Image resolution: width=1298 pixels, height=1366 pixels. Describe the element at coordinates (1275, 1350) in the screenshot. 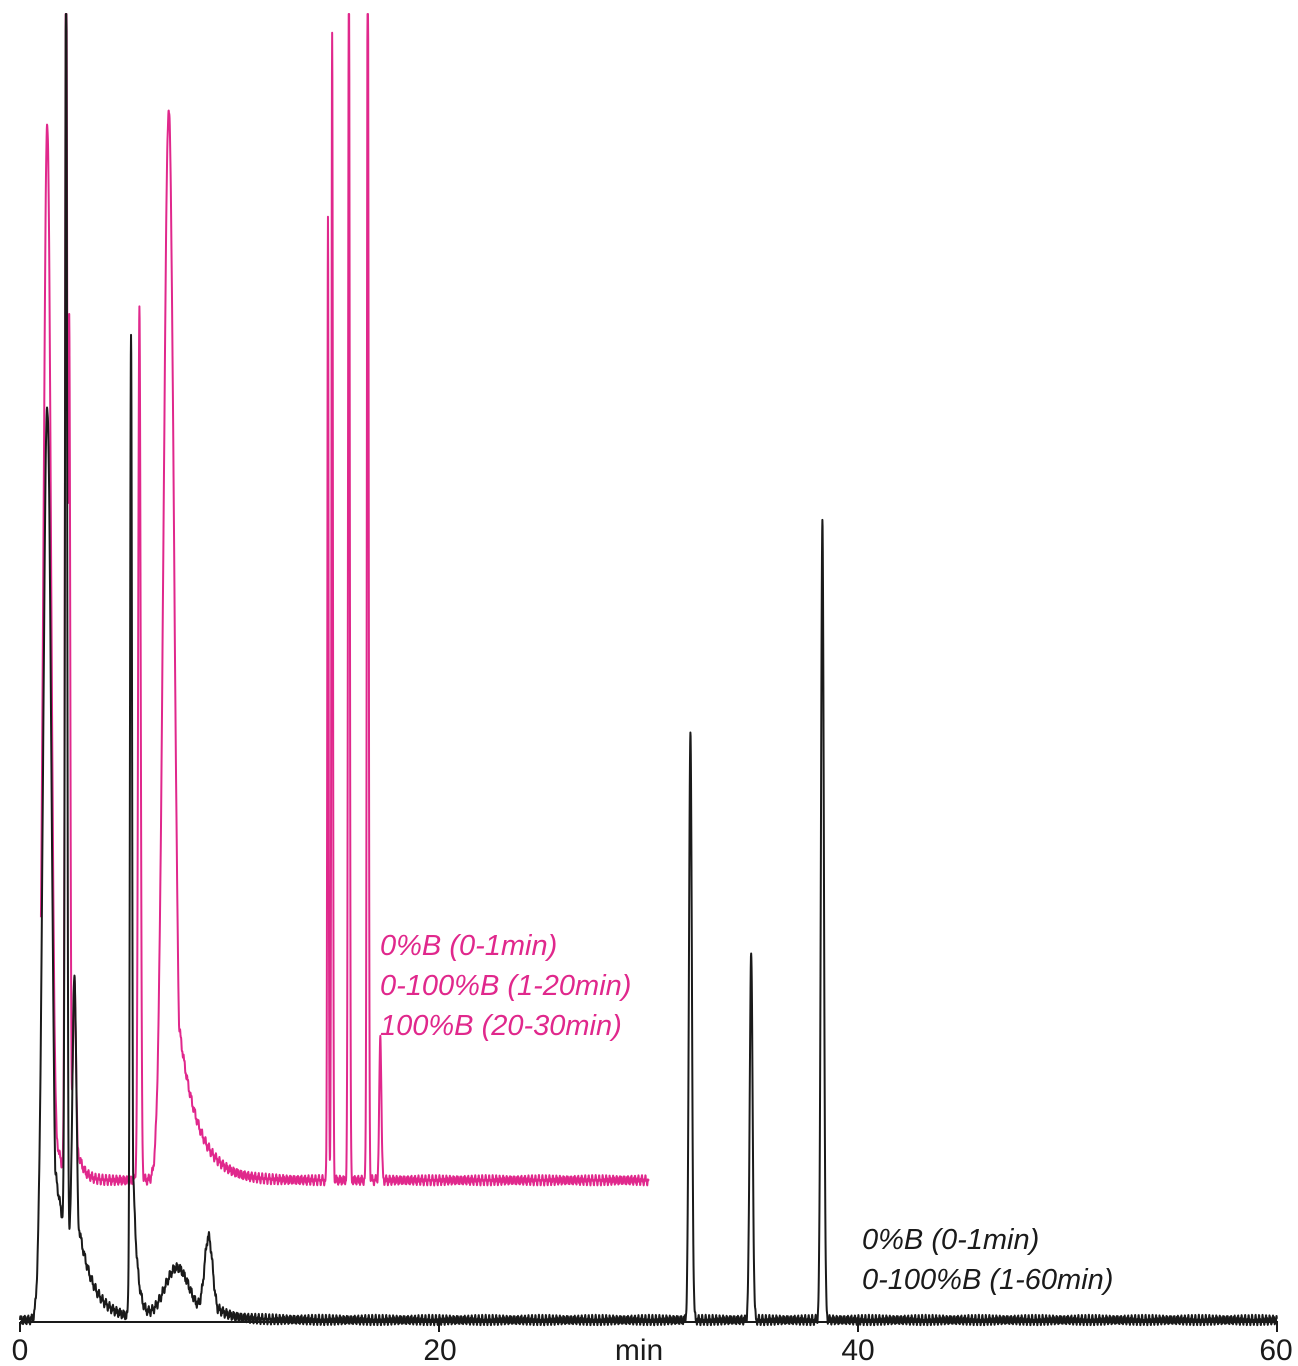

I see `x-tick-label-60: 60` at that location.